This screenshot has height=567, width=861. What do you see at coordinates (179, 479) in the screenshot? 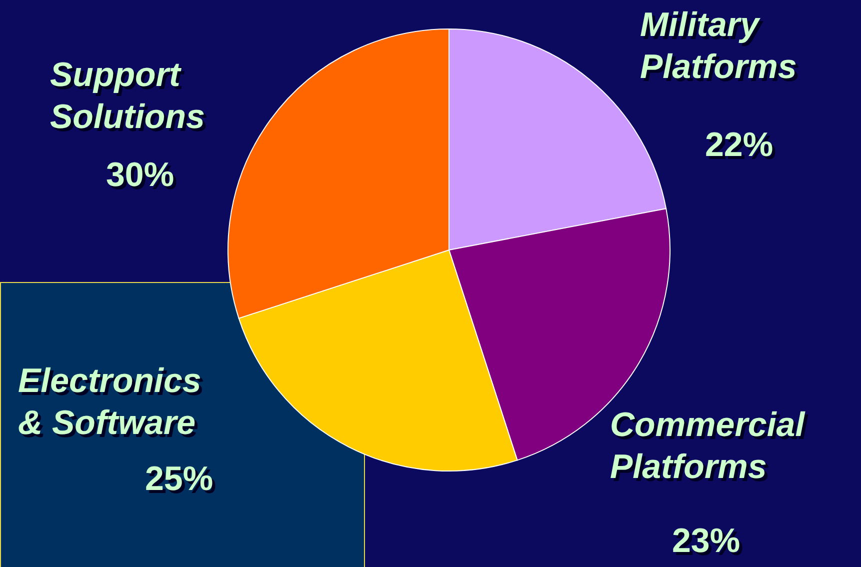
I see `data-label: 25%` at bounding box center [179, 479].